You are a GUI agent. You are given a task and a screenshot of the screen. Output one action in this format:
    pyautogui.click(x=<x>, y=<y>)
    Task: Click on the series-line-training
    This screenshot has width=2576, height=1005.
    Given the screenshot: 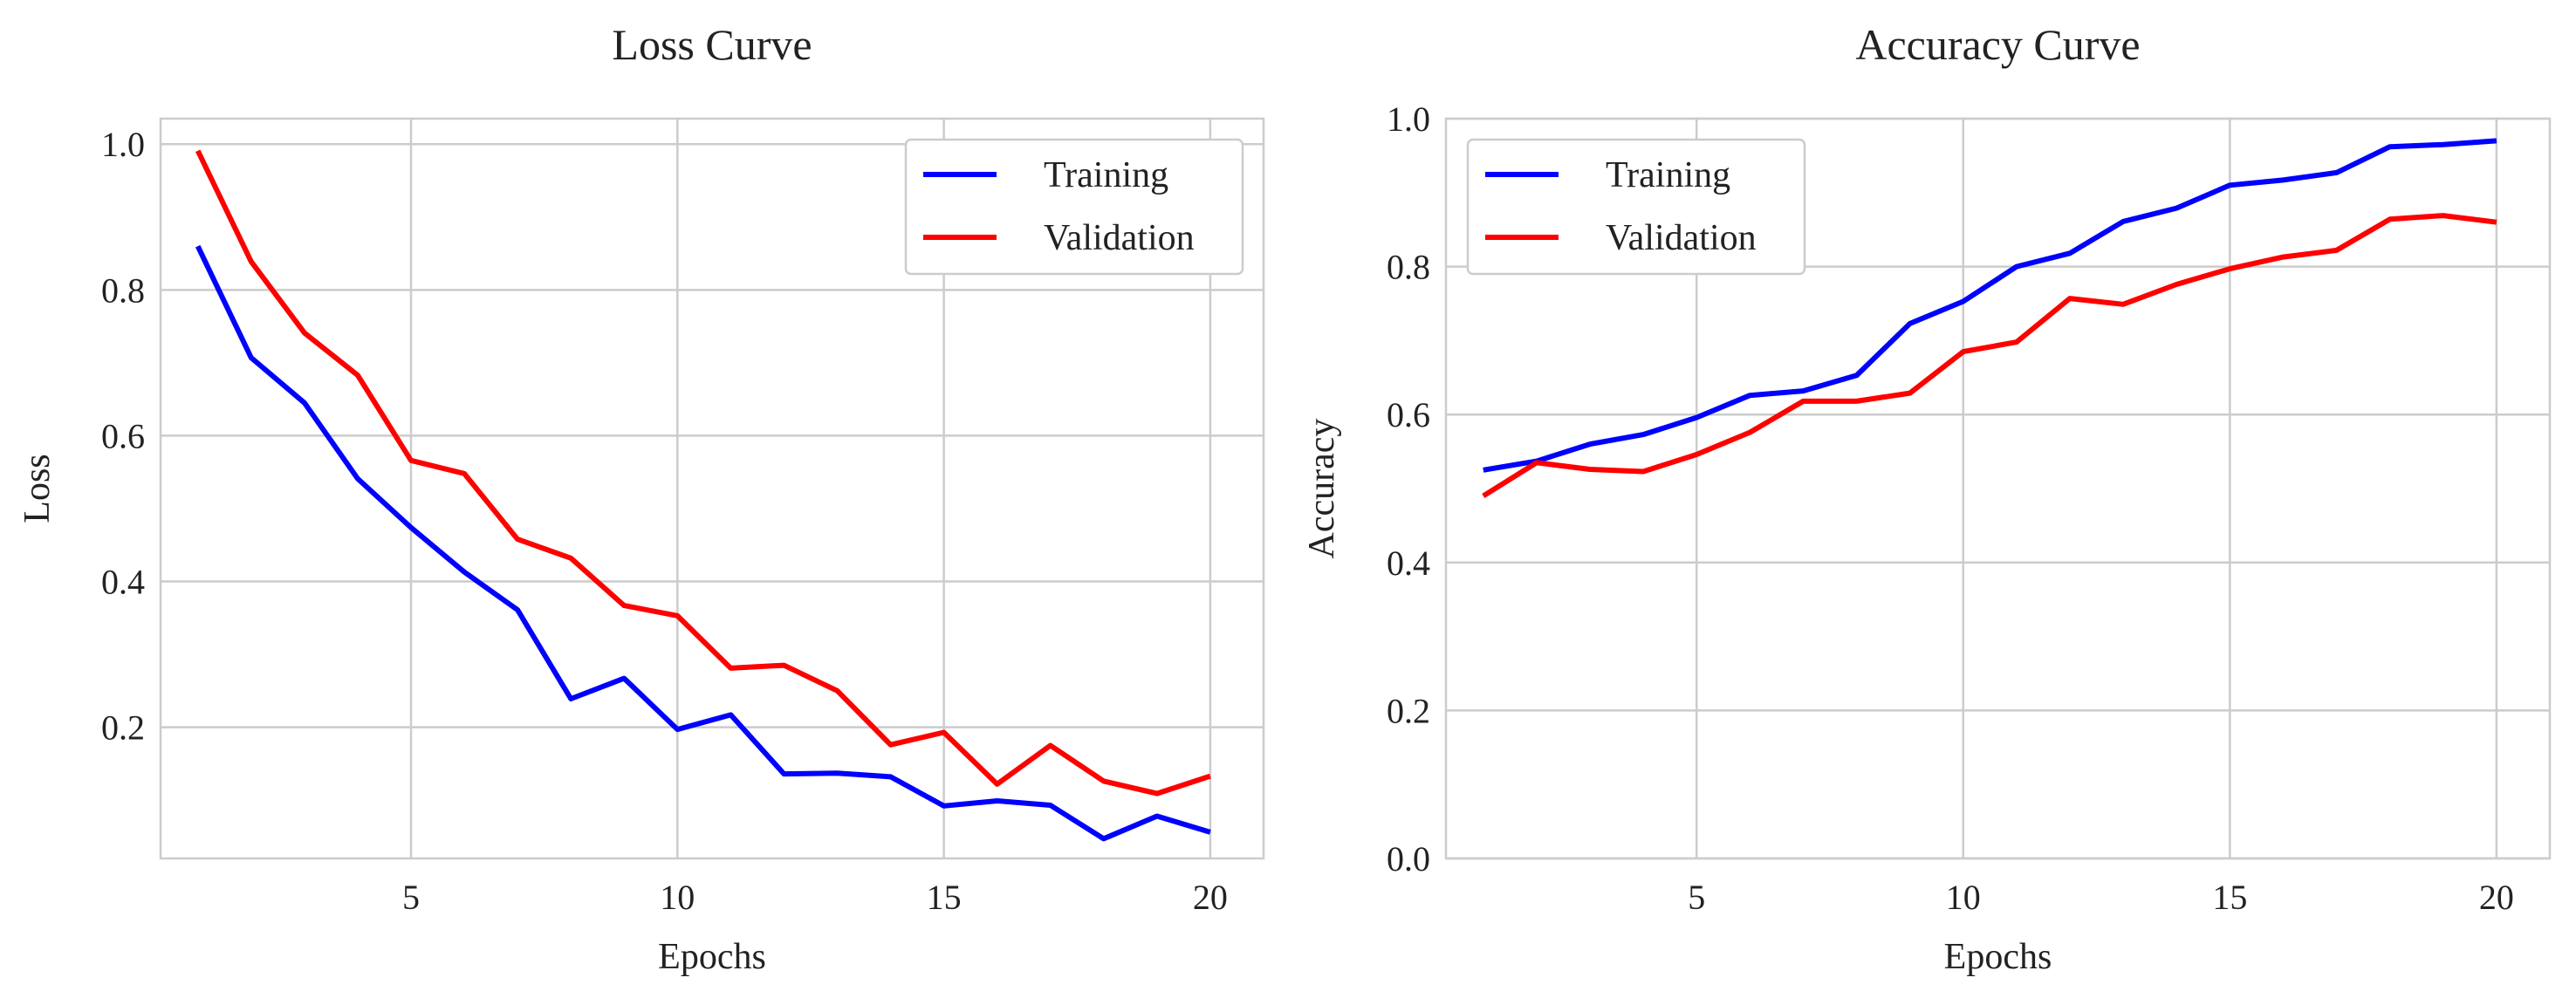 What is the action you would take?
    pyautogui.click(x=1990, y=305)
    